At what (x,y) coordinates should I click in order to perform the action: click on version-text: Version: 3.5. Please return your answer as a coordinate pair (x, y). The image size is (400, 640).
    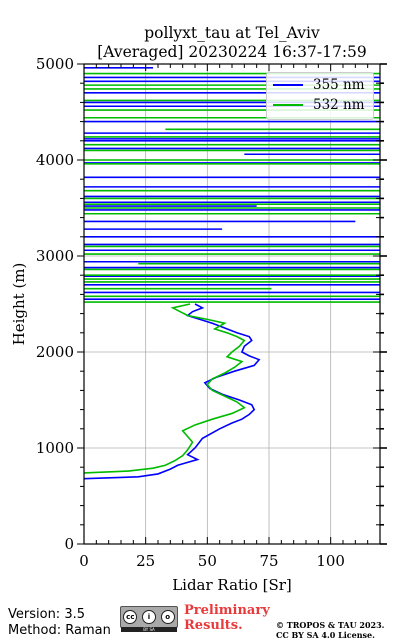
    Looking at the image, I should click on (46, 614).